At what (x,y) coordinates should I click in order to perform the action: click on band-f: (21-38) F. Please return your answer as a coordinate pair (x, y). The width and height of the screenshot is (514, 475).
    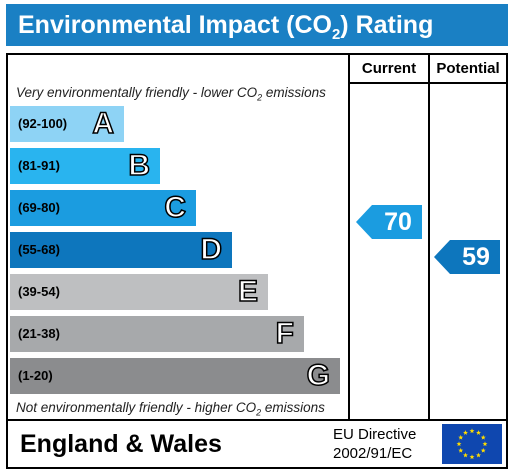
    Looking at the image, I should click on (157, 334).